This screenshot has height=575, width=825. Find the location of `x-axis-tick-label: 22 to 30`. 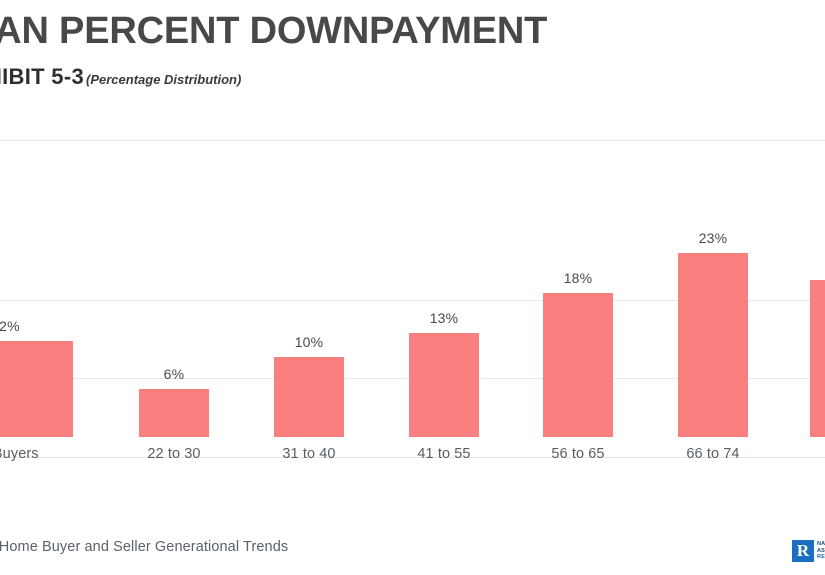

x-axis-tick-label: 22 to 30 is located at coordinates (174, 454).